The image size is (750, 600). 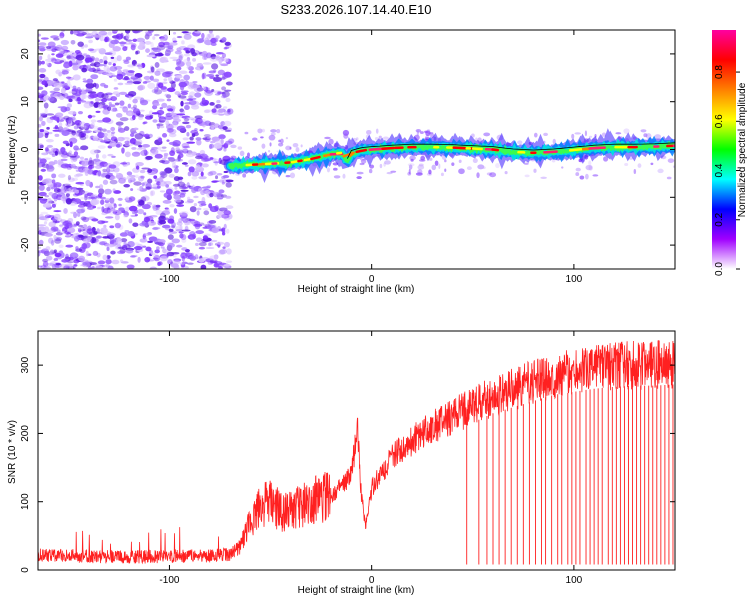 I want to click on x-tick-label: 100, so click(x=574, y=279).